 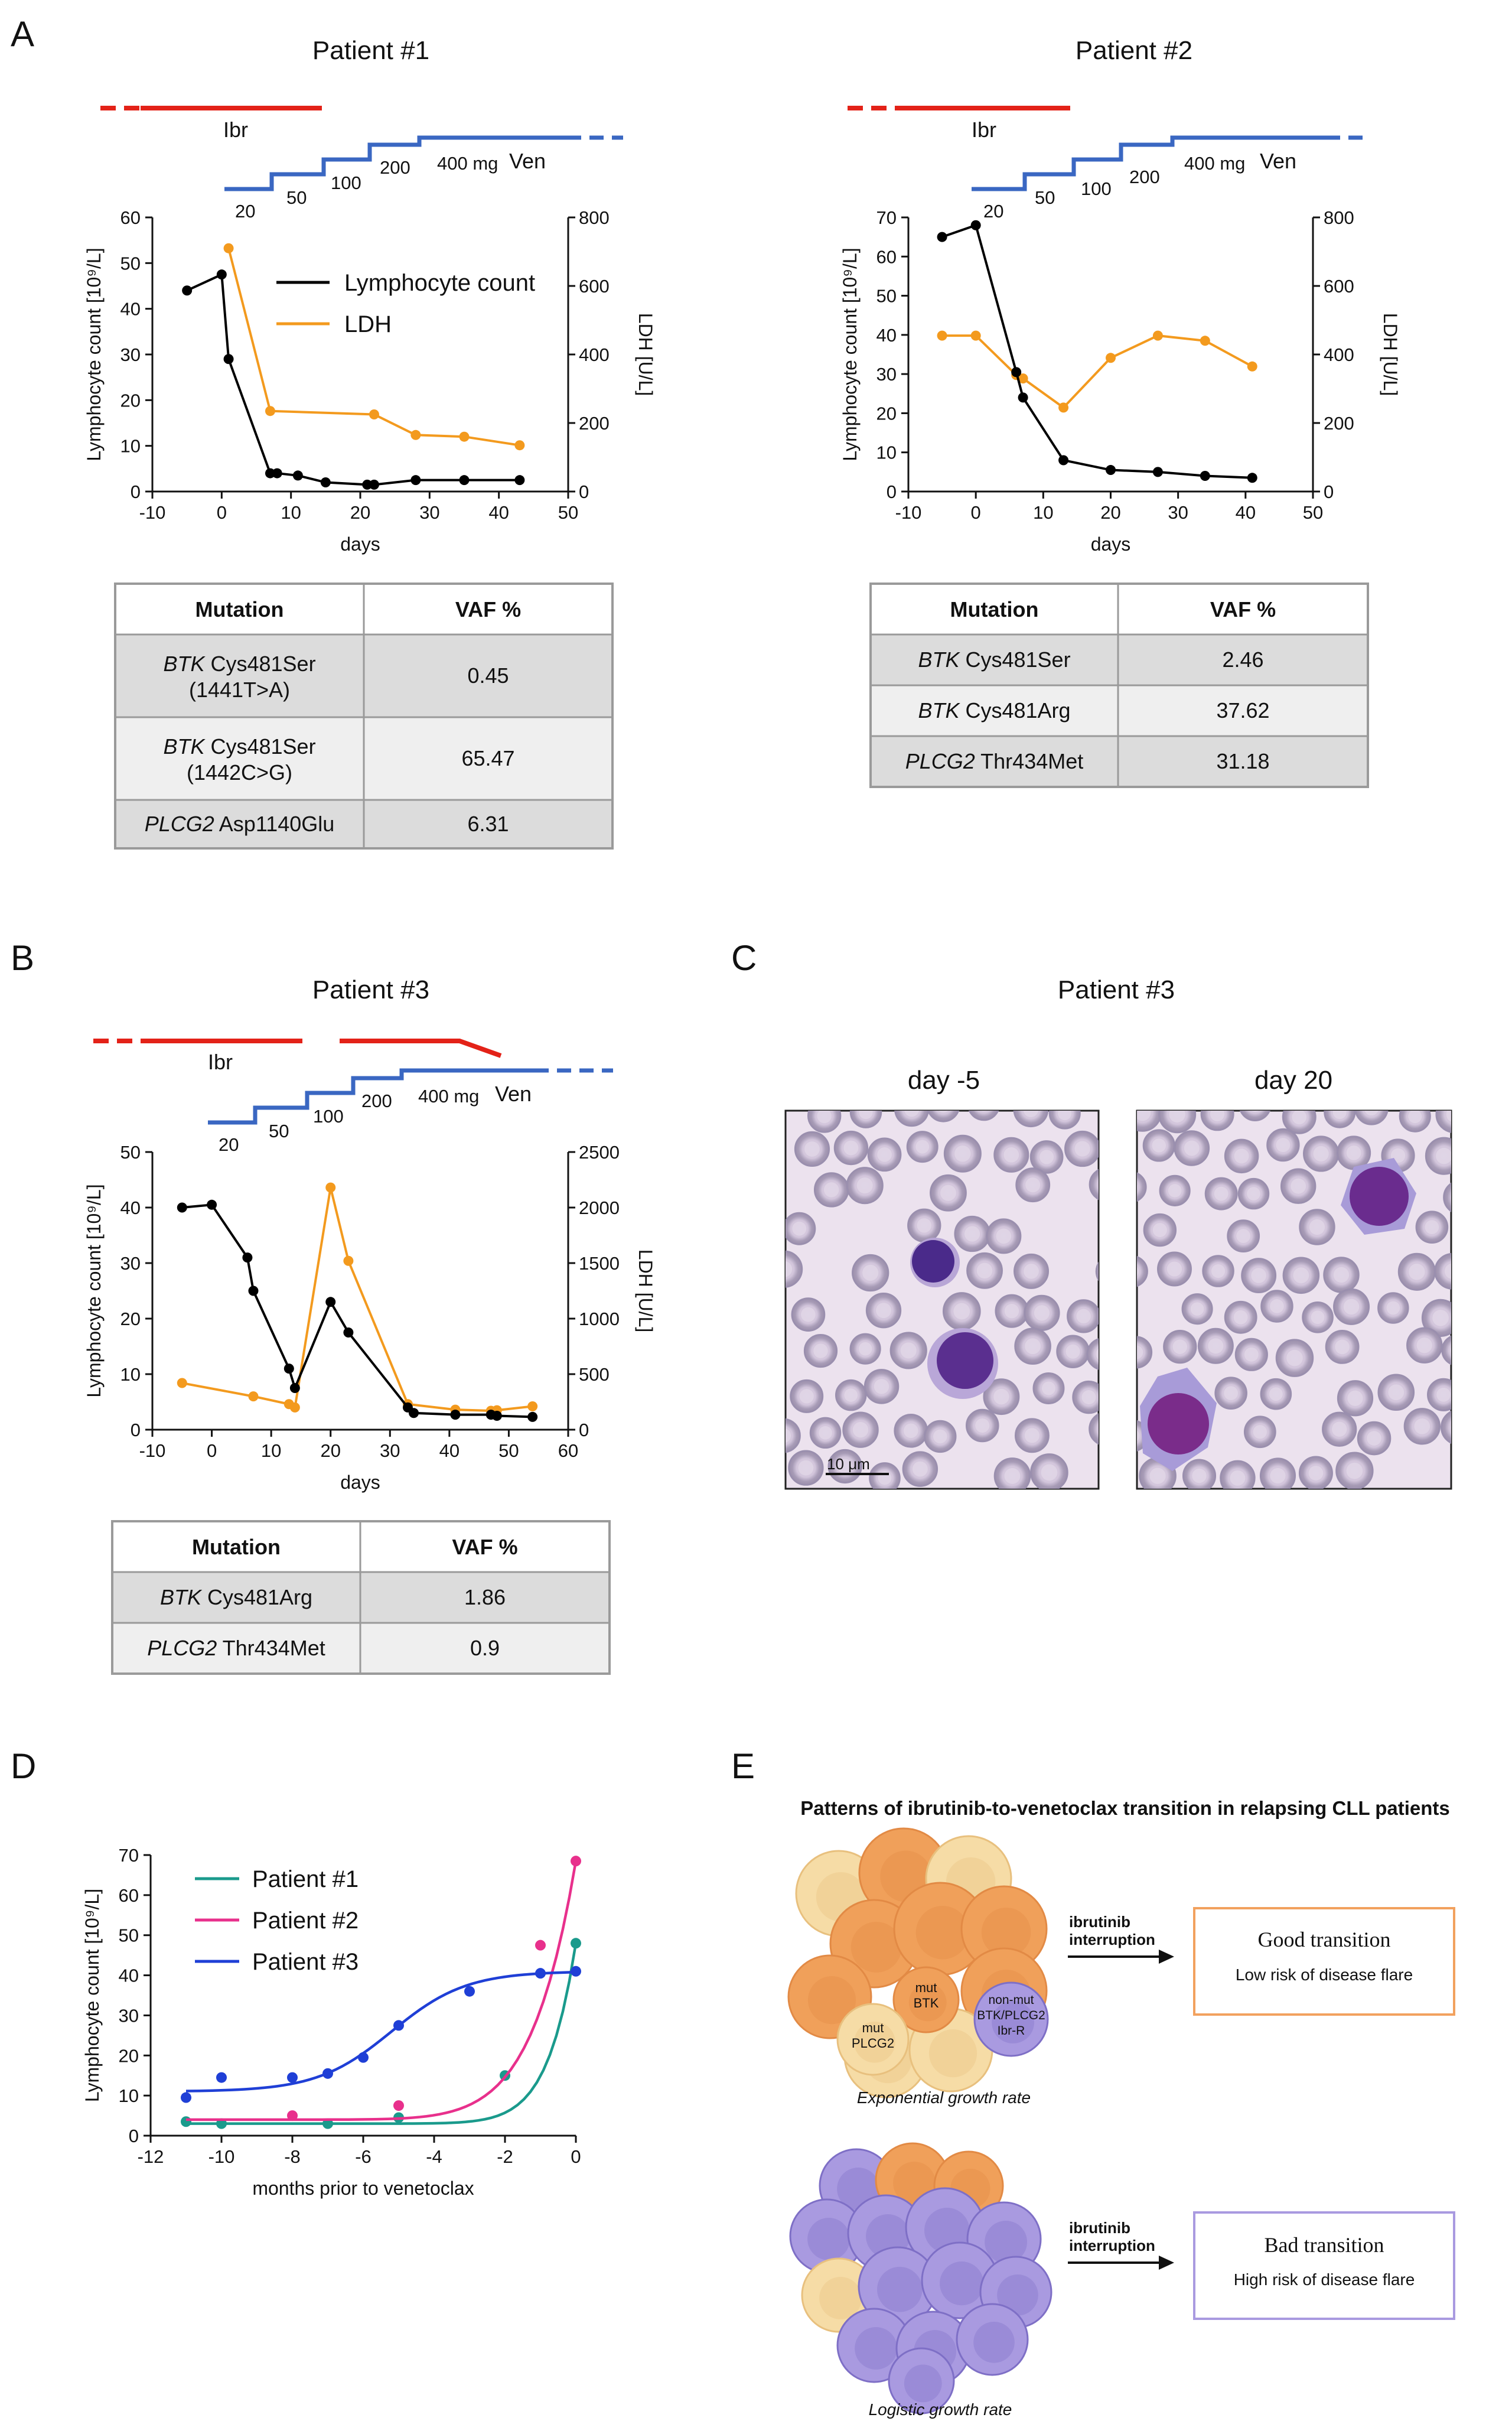 I want to click on panel-label-c: C, so click(x=744, y=958).